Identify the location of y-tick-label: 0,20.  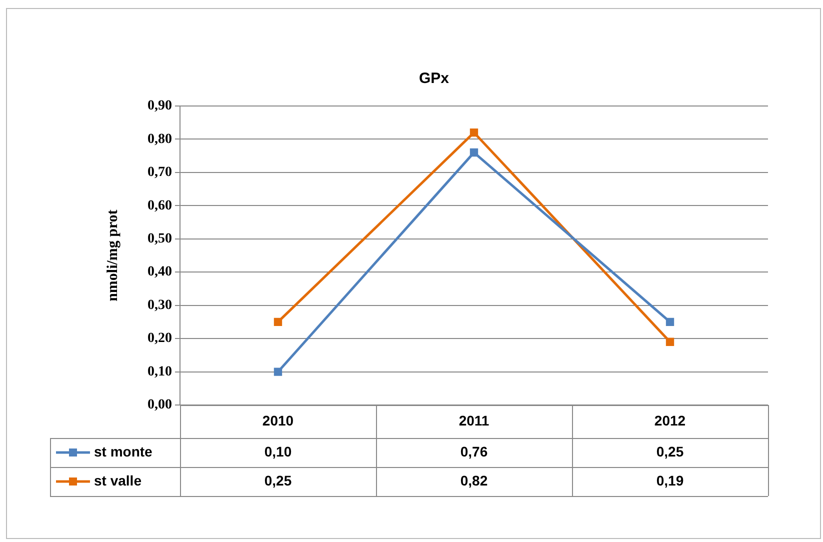
(160, 338).